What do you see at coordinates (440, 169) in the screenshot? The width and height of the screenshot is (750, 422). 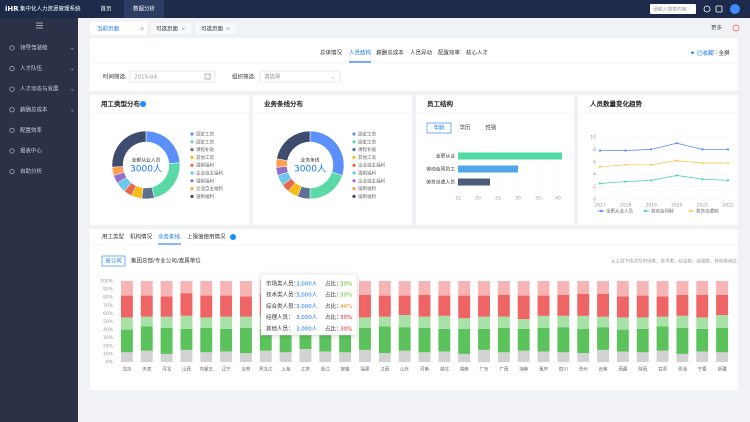 I see `y-category-label: 劳动合同员工` at bounding box center [440, 169].